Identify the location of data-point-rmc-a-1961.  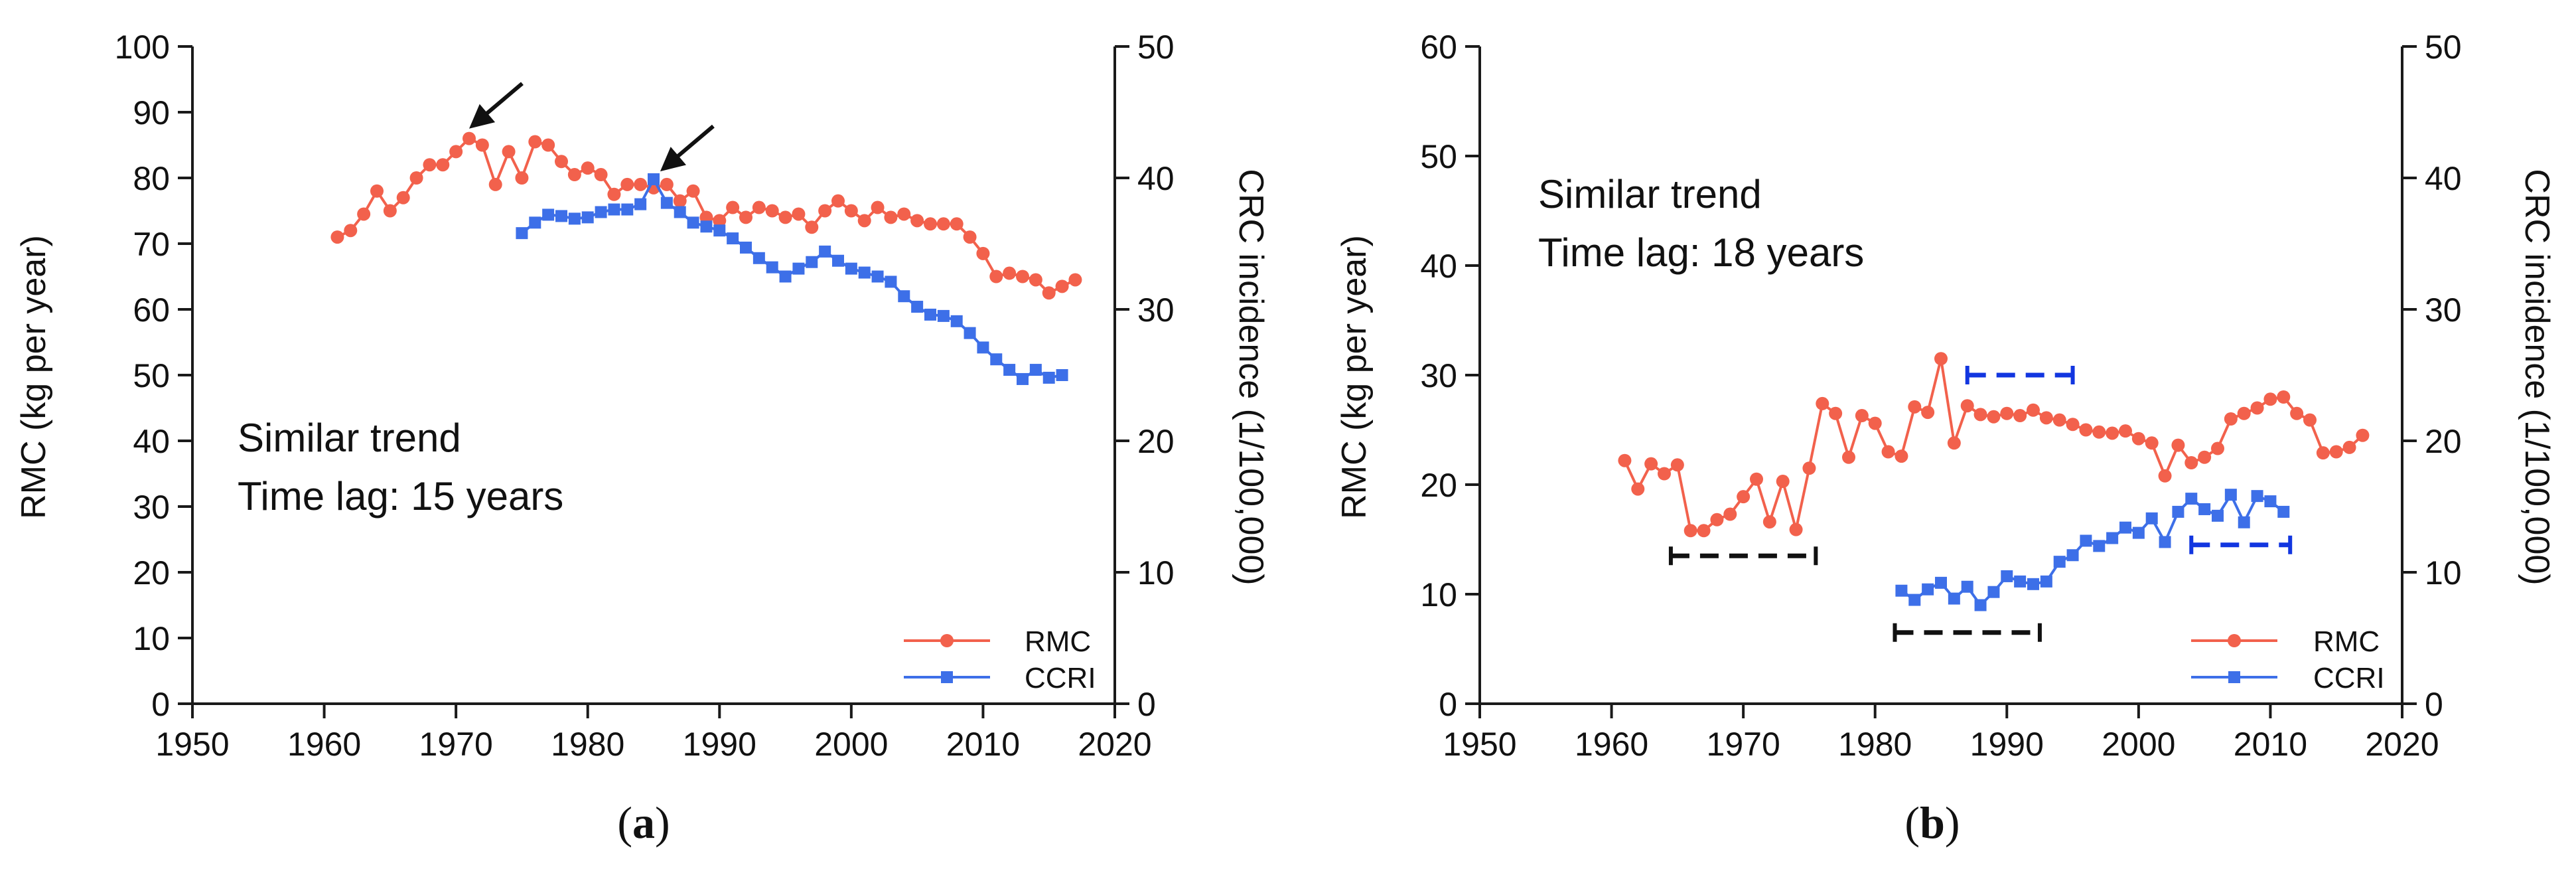
(337, 237).